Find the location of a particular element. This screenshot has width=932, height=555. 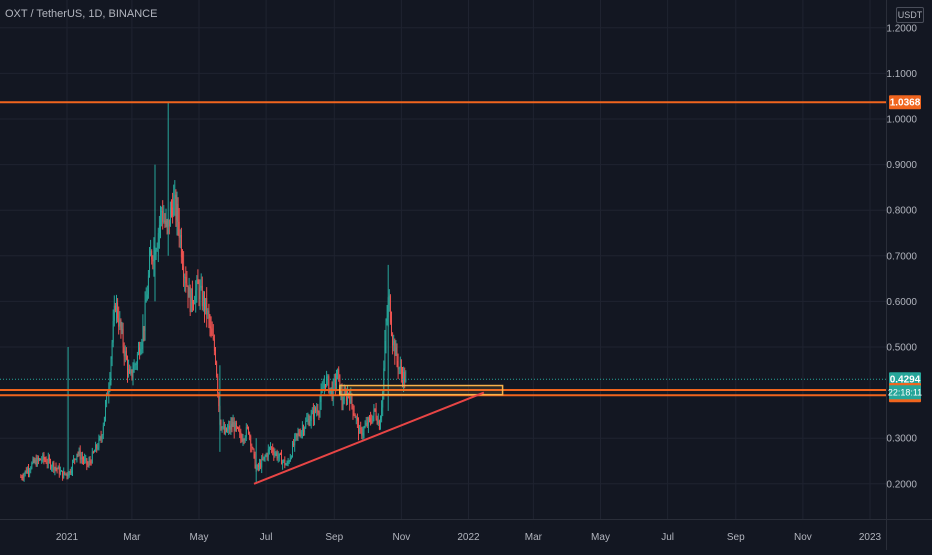

price-tag-text: 1.0368 is located at coordinates (905, 103).